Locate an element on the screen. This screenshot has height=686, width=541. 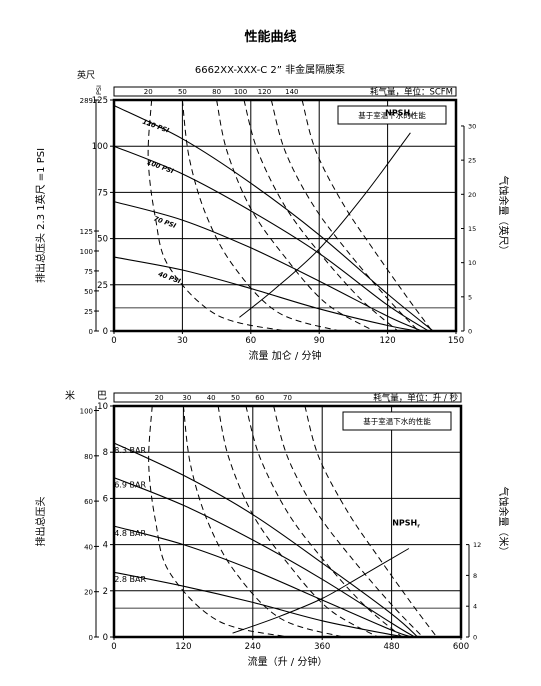
npsh-tick-label: 30 is located at coordinates (472, 126).